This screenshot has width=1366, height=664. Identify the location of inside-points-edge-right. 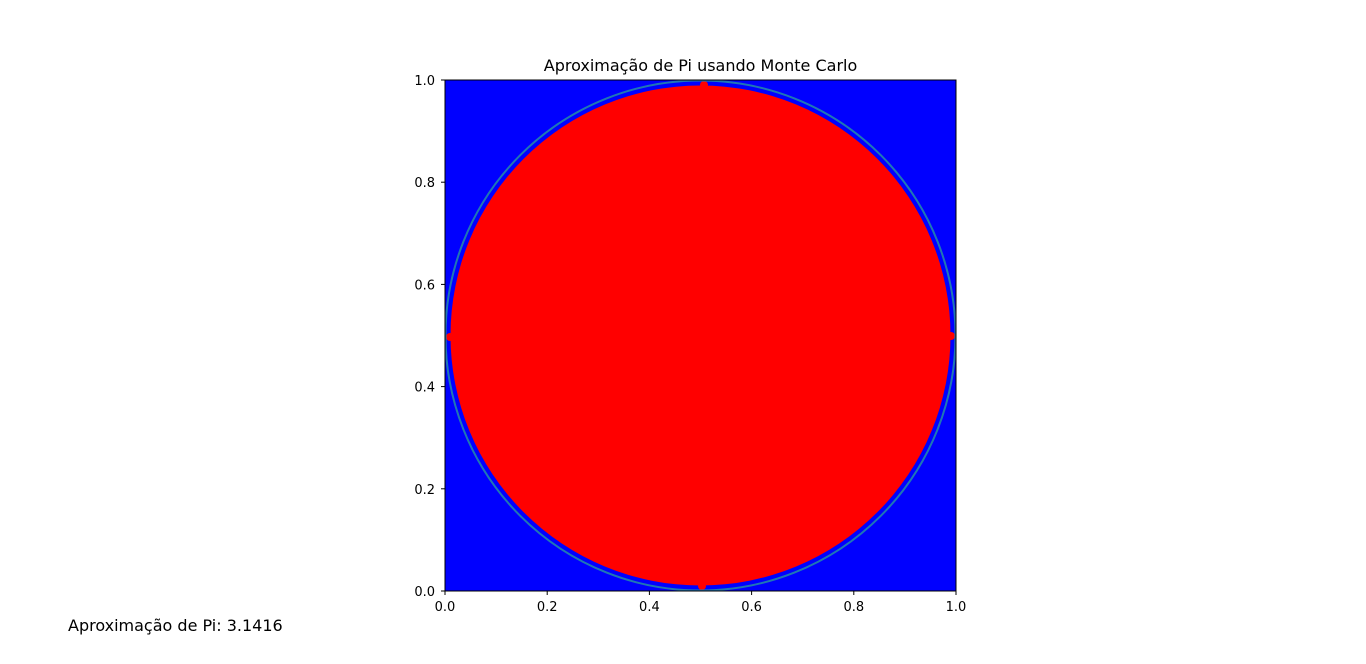
(951, 336).